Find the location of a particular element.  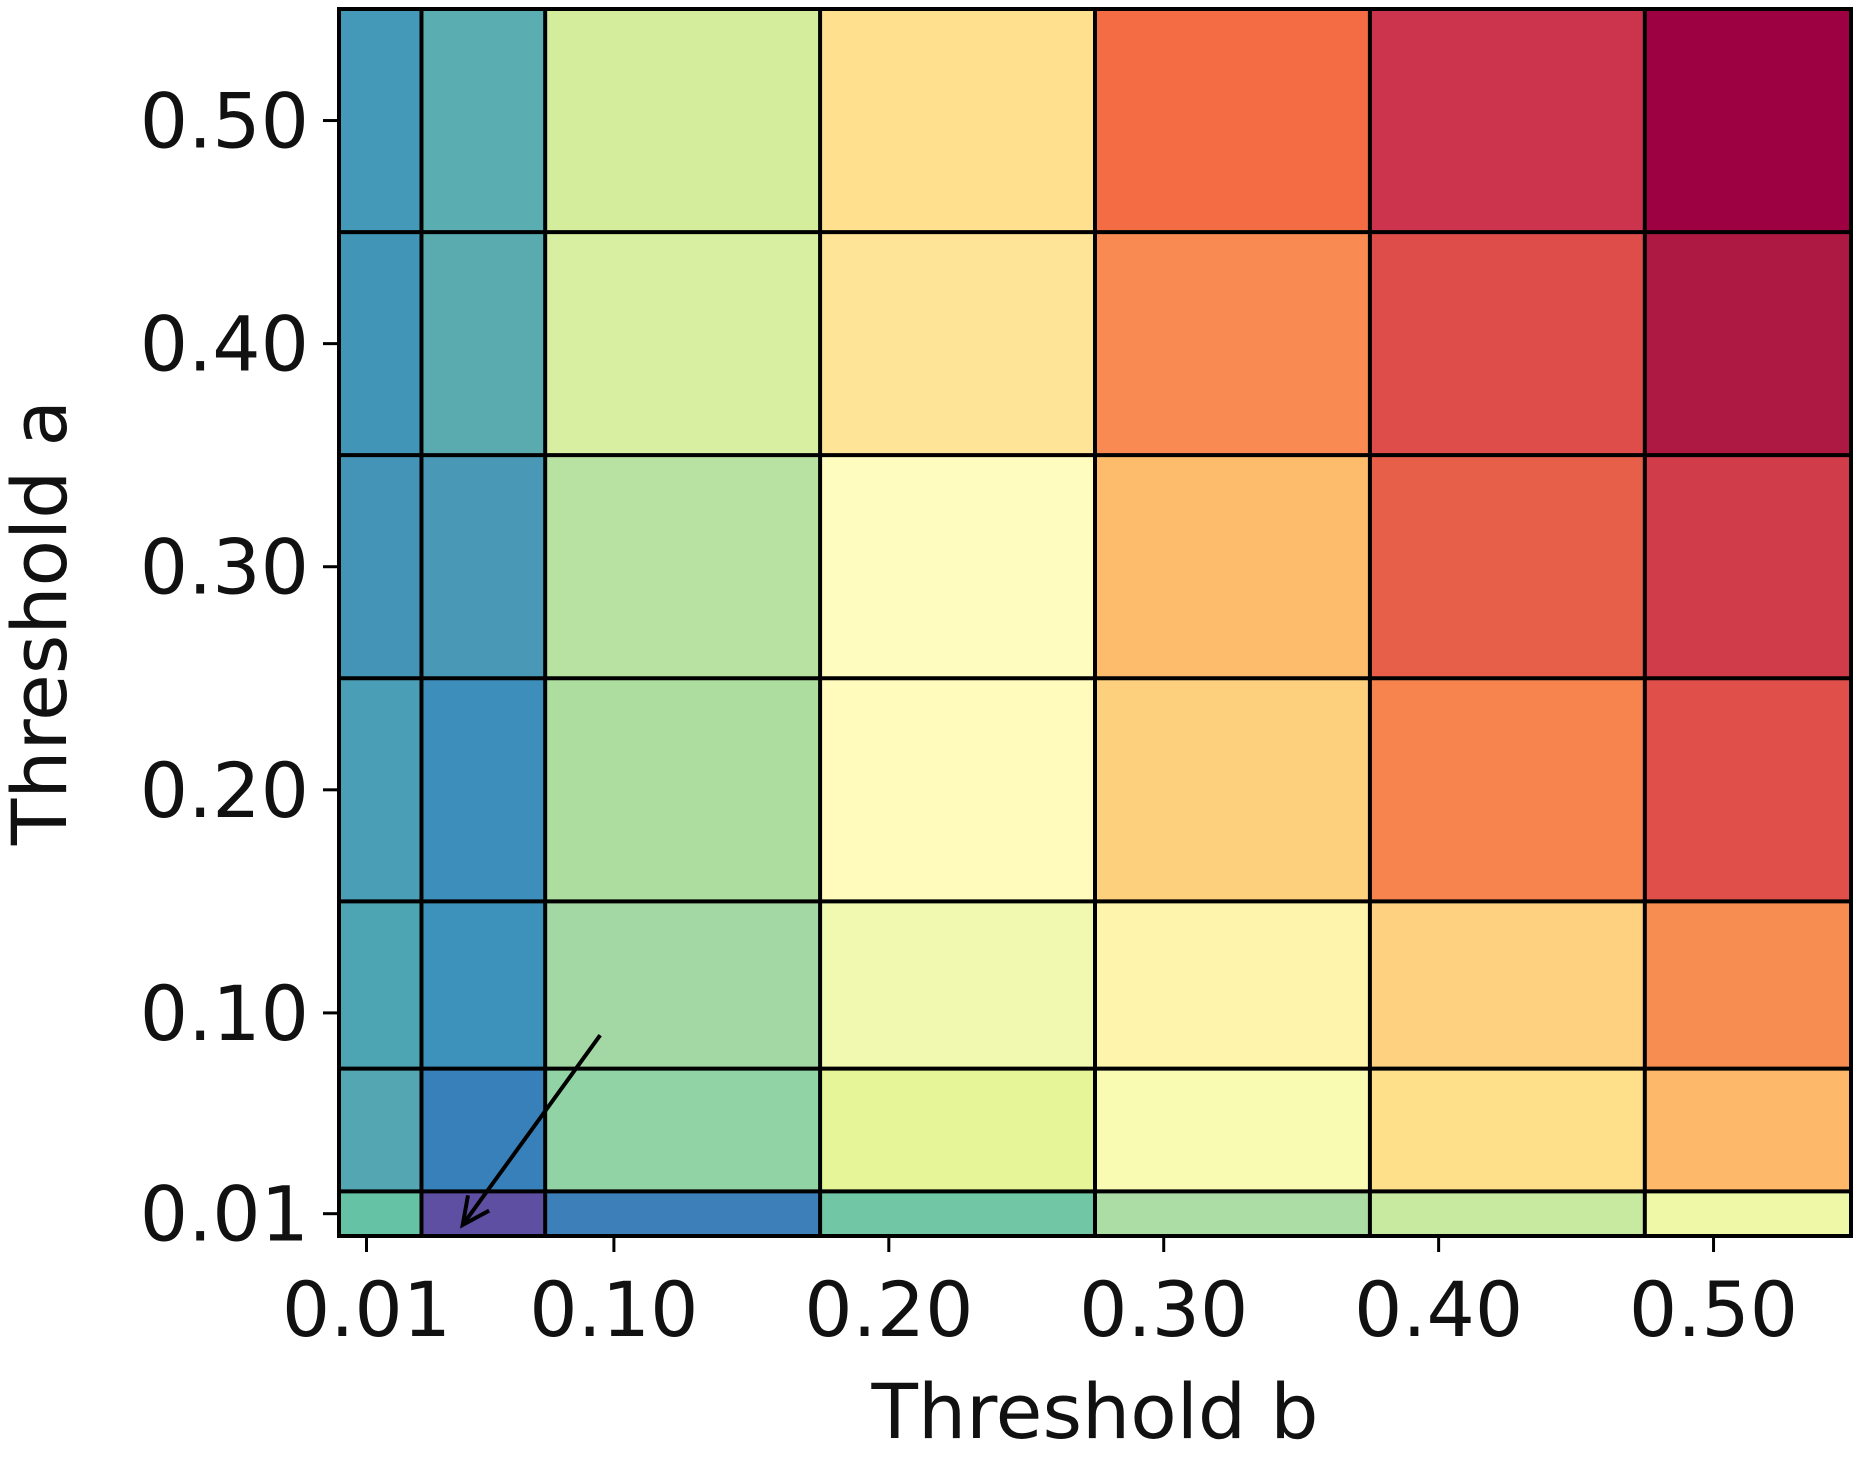

y-tick-label: 0.10 is located at coordinates (224, 1013).